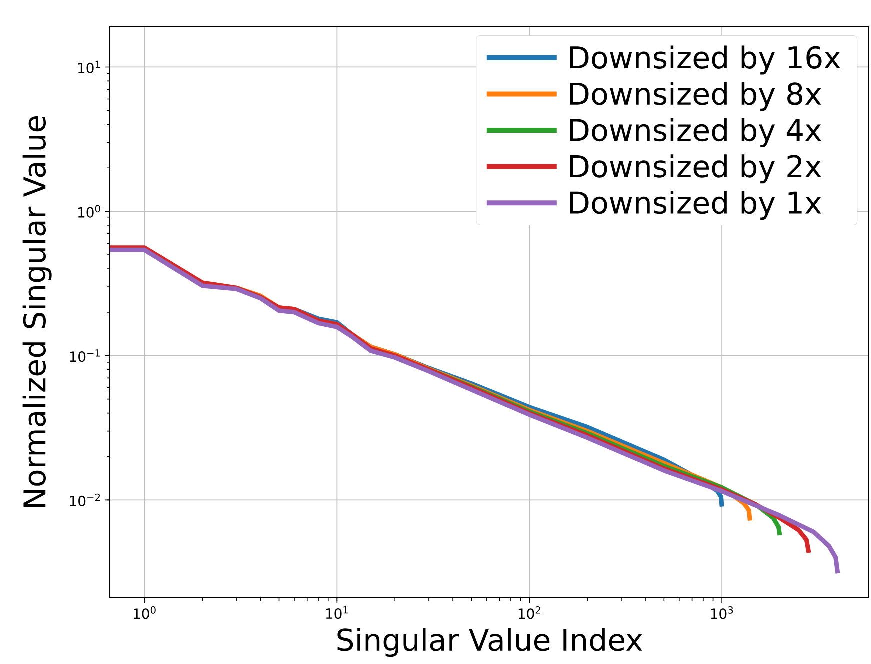 The height and width of the screenshot is (664, 871). What do you see at coordinates (490, 643) in the screenshot?
I see `x-axis-title: Singular Value Index` at bounding box center [490, 643].